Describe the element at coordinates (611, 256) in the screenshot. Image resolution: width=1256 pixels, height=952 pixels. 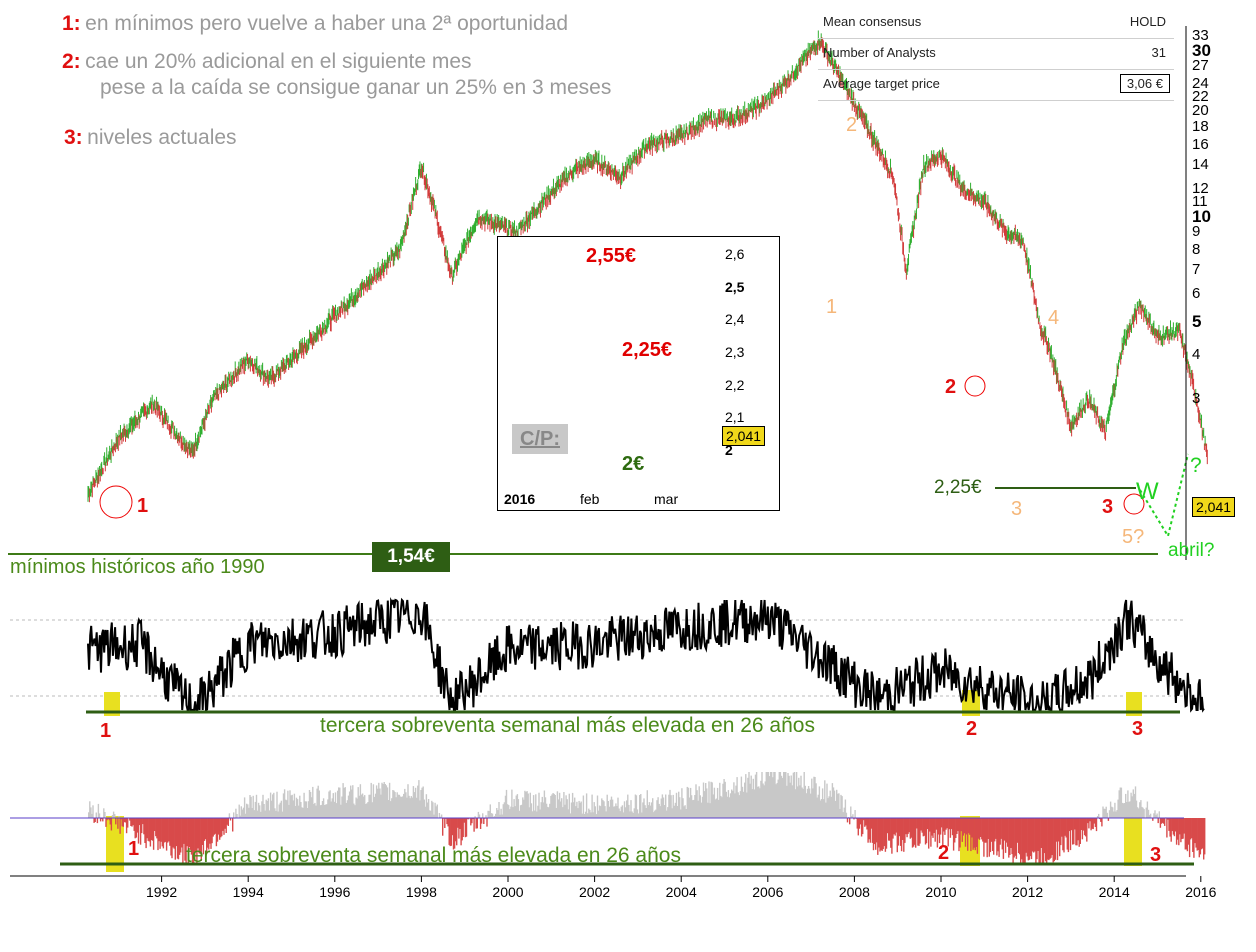
I see `inset-level-high: 2,55€` at that location.